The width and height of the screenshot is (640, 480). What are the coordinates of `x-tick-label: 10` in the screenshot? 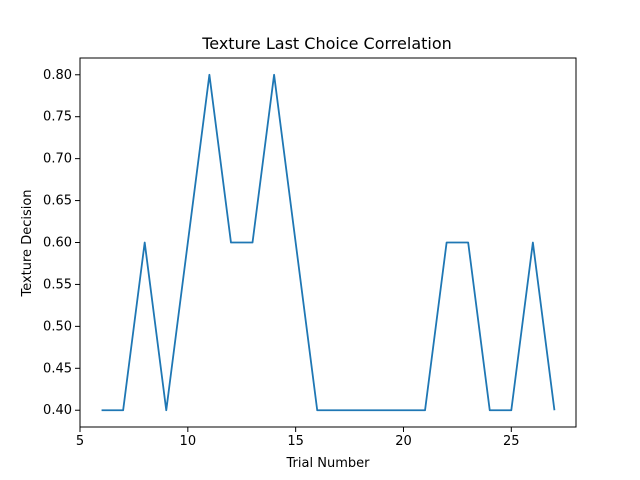 It's located at (188, 441).